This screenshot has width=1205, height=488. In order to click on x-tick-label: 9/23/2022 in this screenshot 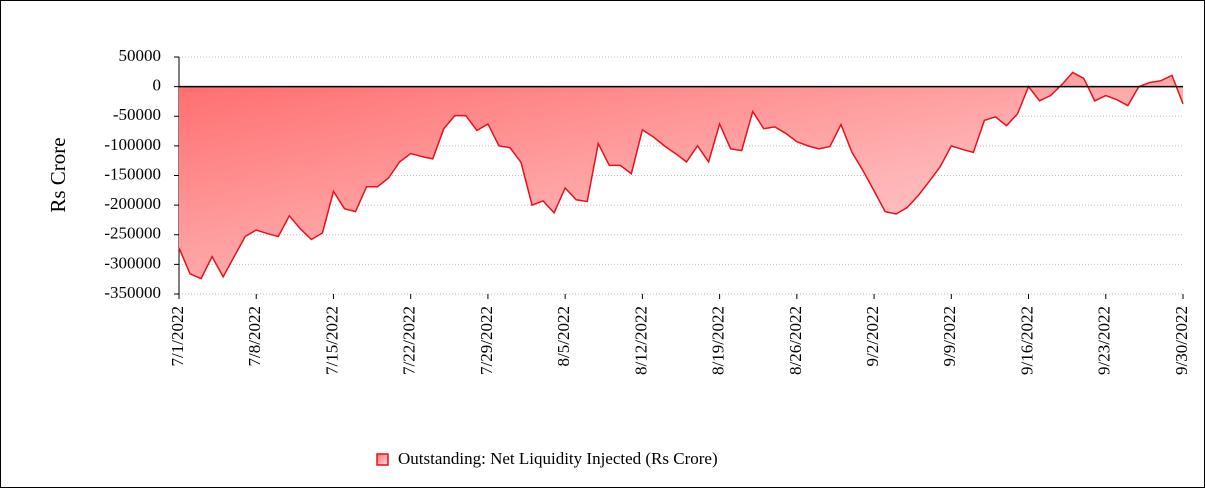, I will do `click(1104, 340)`.